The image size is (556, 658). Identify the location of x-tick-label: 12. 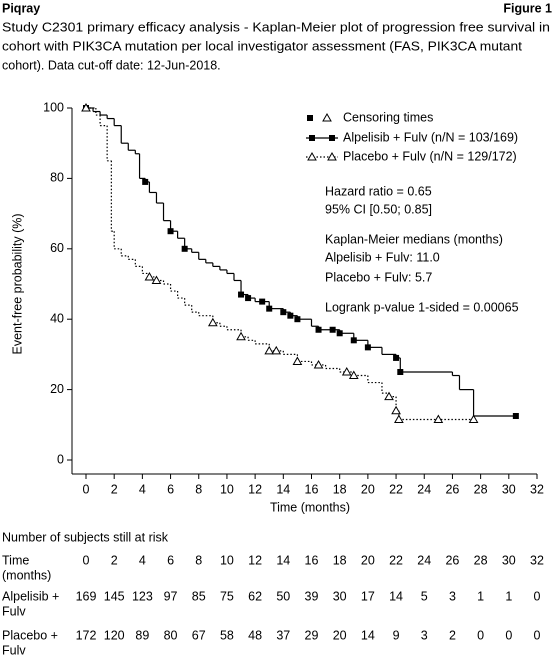
(255, 489).